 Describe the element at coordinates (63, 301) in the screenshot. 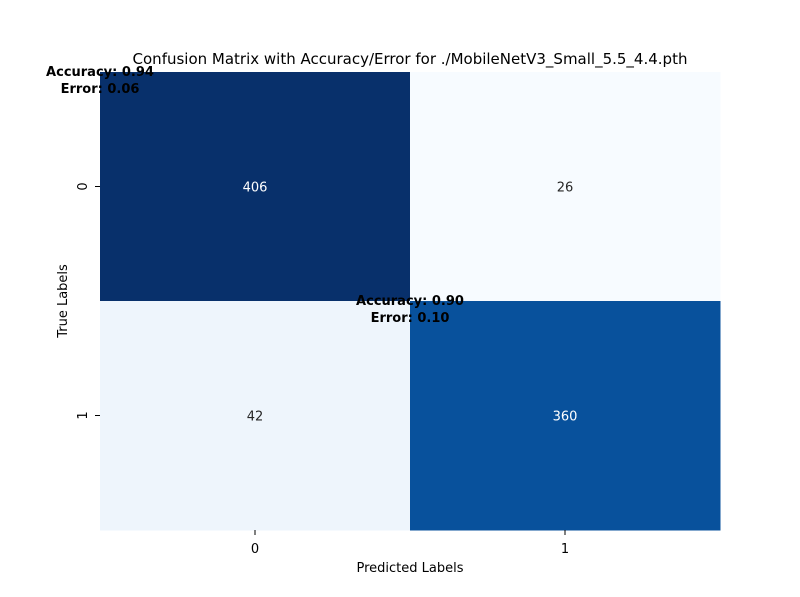

I see `y-axis-label: True Labels` at that location.